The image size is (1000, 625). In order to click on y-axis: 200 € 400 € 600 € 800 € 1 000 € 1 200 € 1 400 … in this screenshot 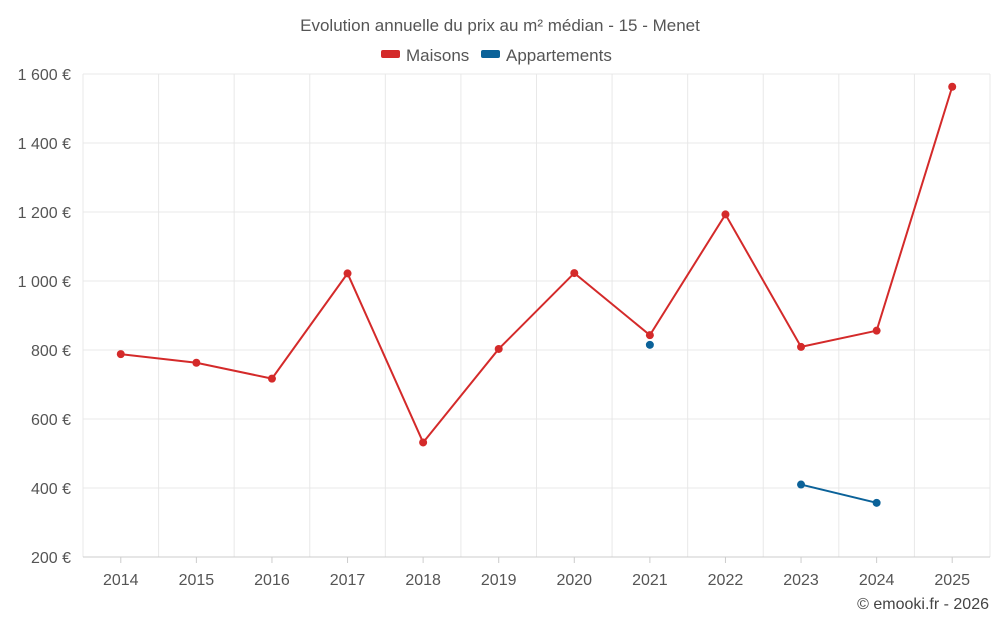, I will do `click(44, 317)`.